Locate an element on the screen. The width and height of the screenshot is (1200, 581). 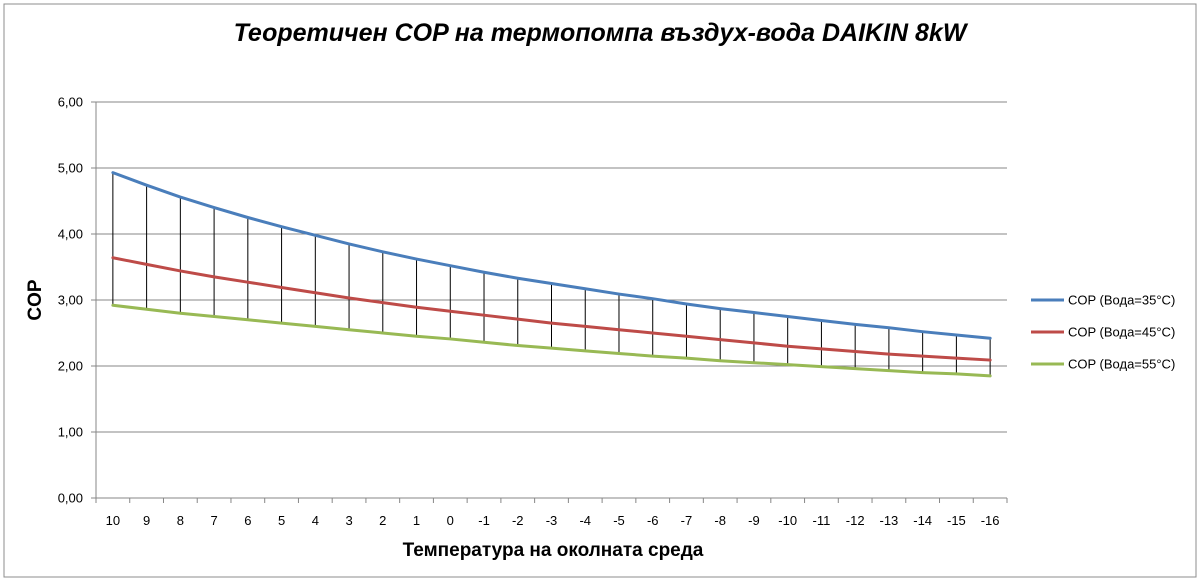
x-tick-label: -9 is located at coordinates (754, 520).